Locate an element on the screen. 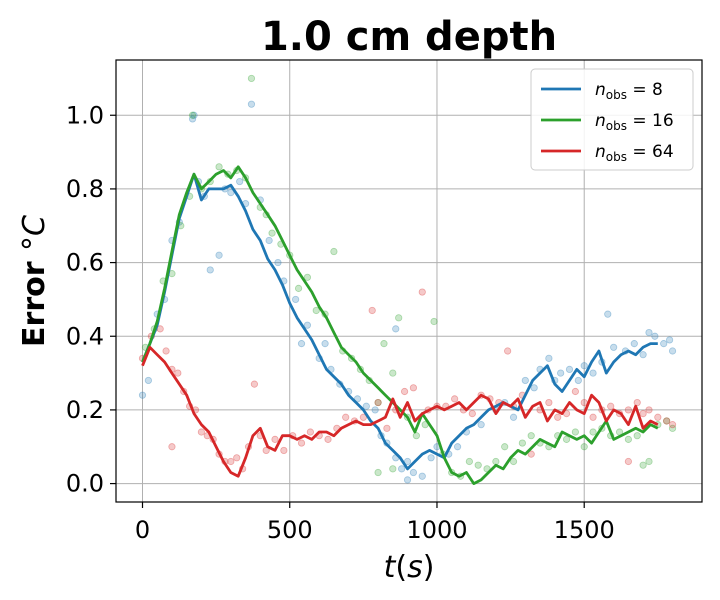 The height and width of the screenshot is (600, 720). y-tick-label: 0.4 is located at coordinates (85, 336).